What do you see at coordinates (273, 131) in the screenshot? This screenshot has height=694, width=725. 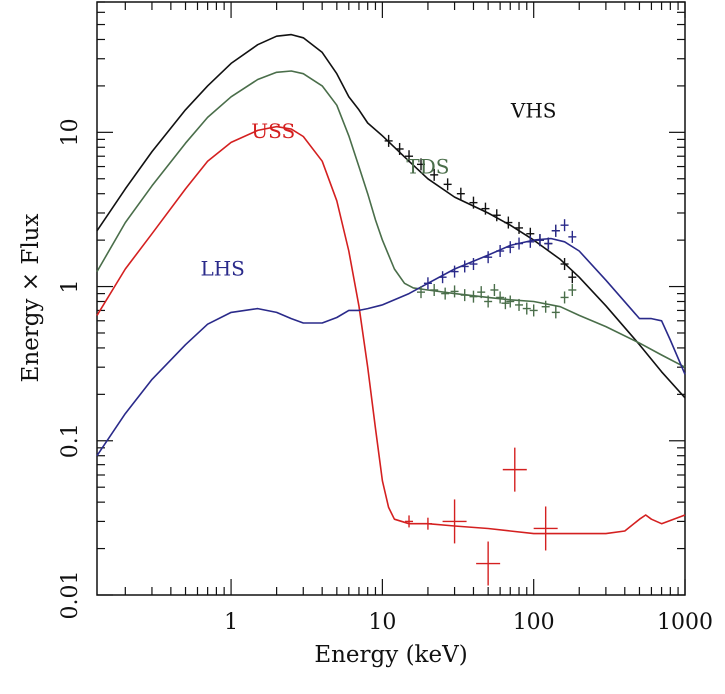 I see `series-label-uss: USS` at bounding box center [273, 131].